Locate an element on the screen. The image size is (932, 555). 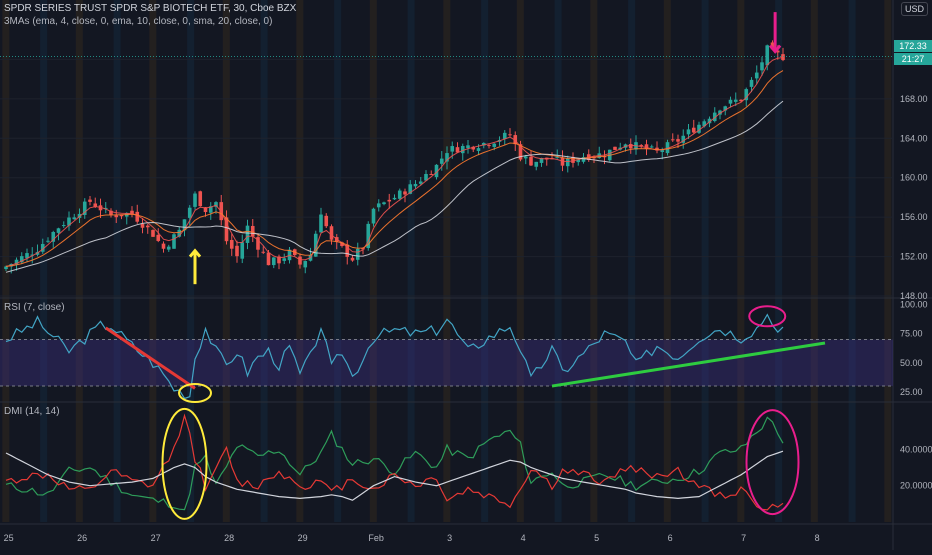
rsi-tick-label: 25.00 is located at coordinates (911, 392).